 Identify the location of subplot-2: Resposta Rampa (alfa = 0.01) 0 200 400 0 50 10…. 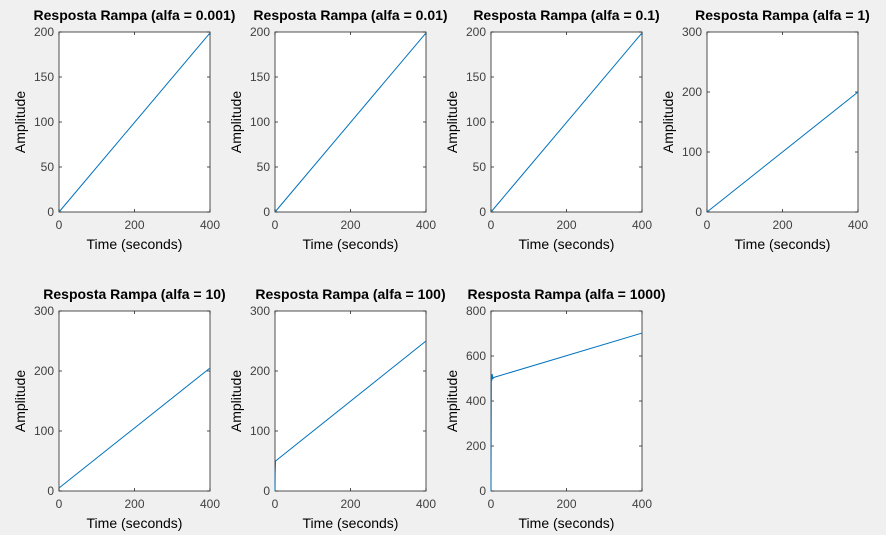
(338, 129).